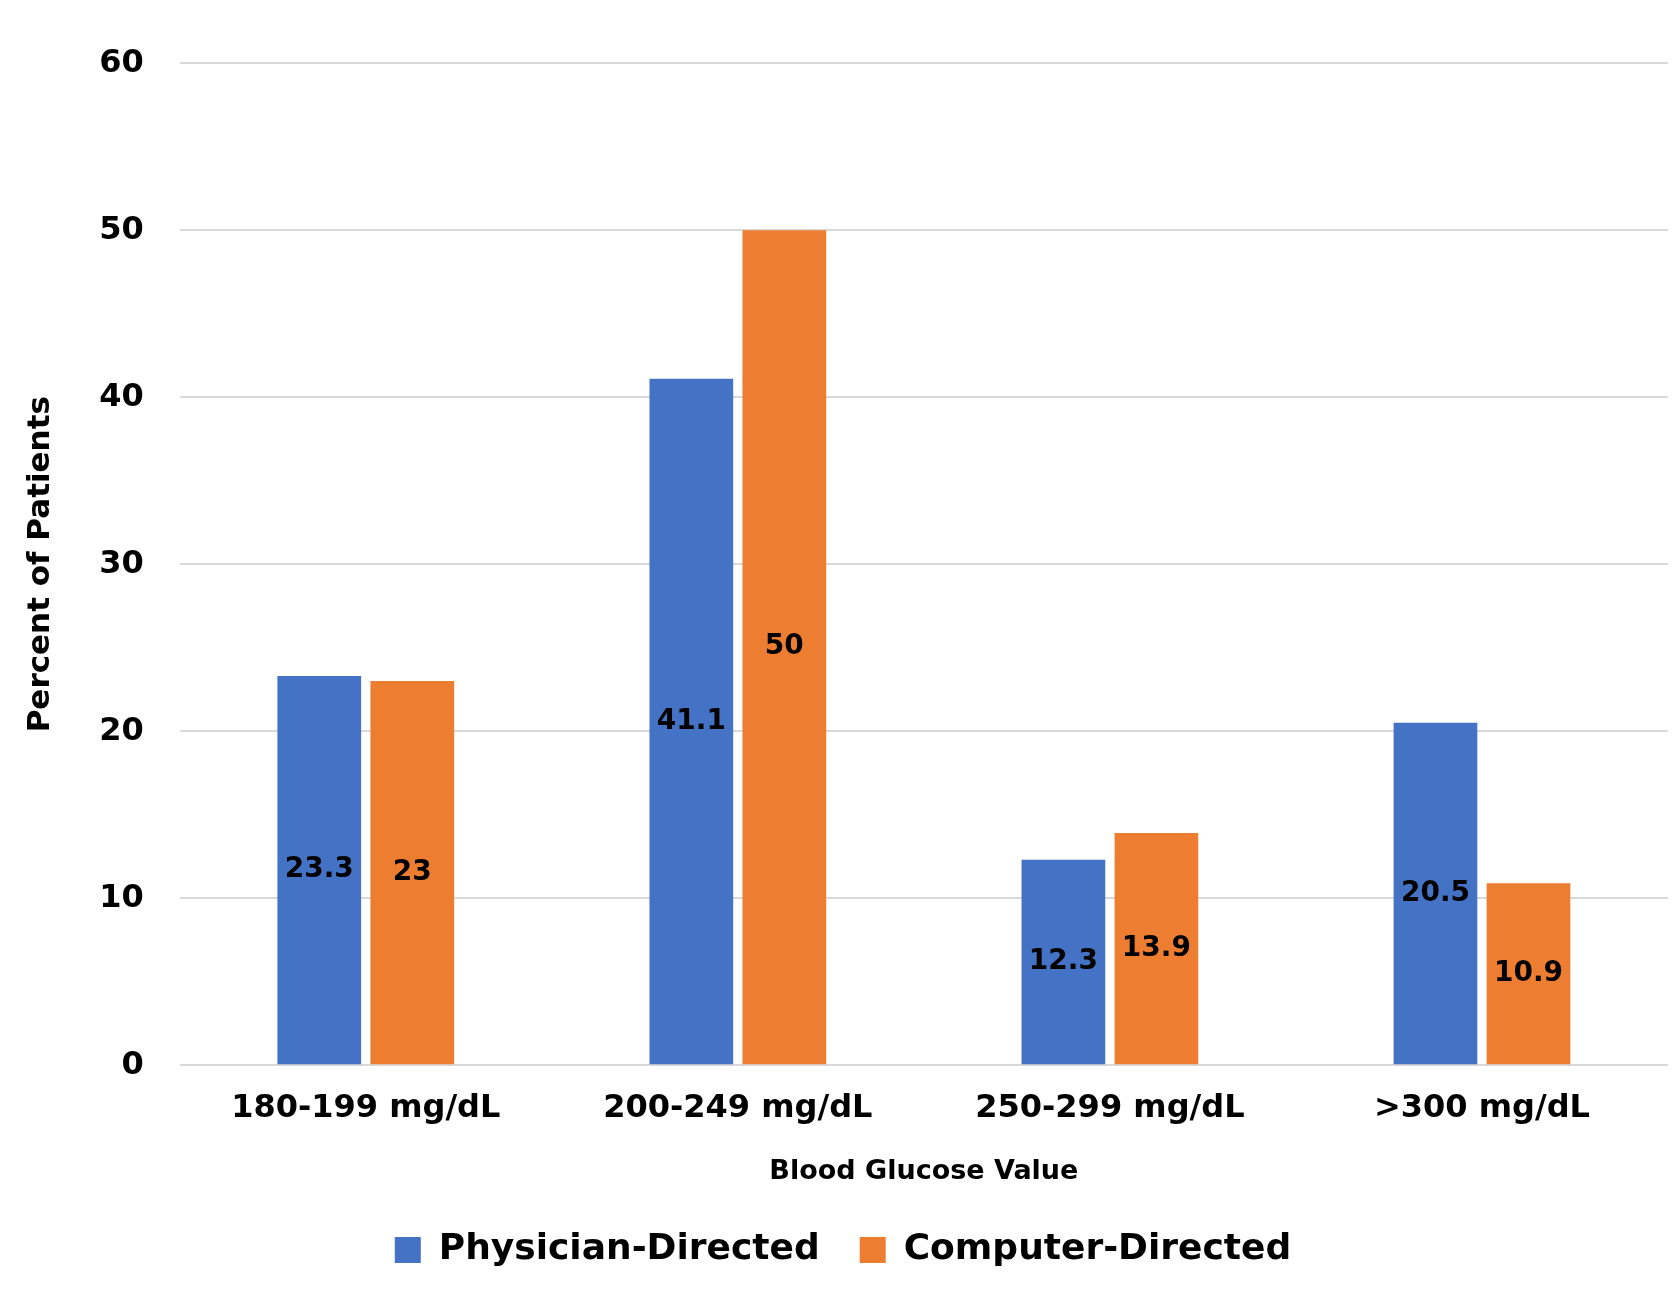  I want to click on y-tick-label: 40, so click(121, 394).